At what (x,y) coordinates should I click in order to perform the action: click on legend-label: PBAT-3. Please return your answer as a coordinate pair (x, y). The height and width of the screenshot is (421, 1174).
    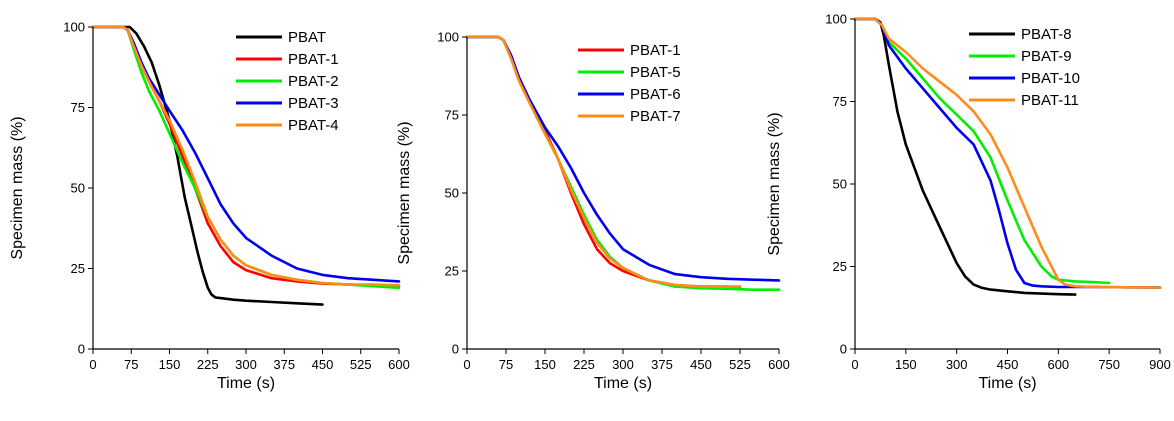
    Looking at the image, I should click on (313, 103).